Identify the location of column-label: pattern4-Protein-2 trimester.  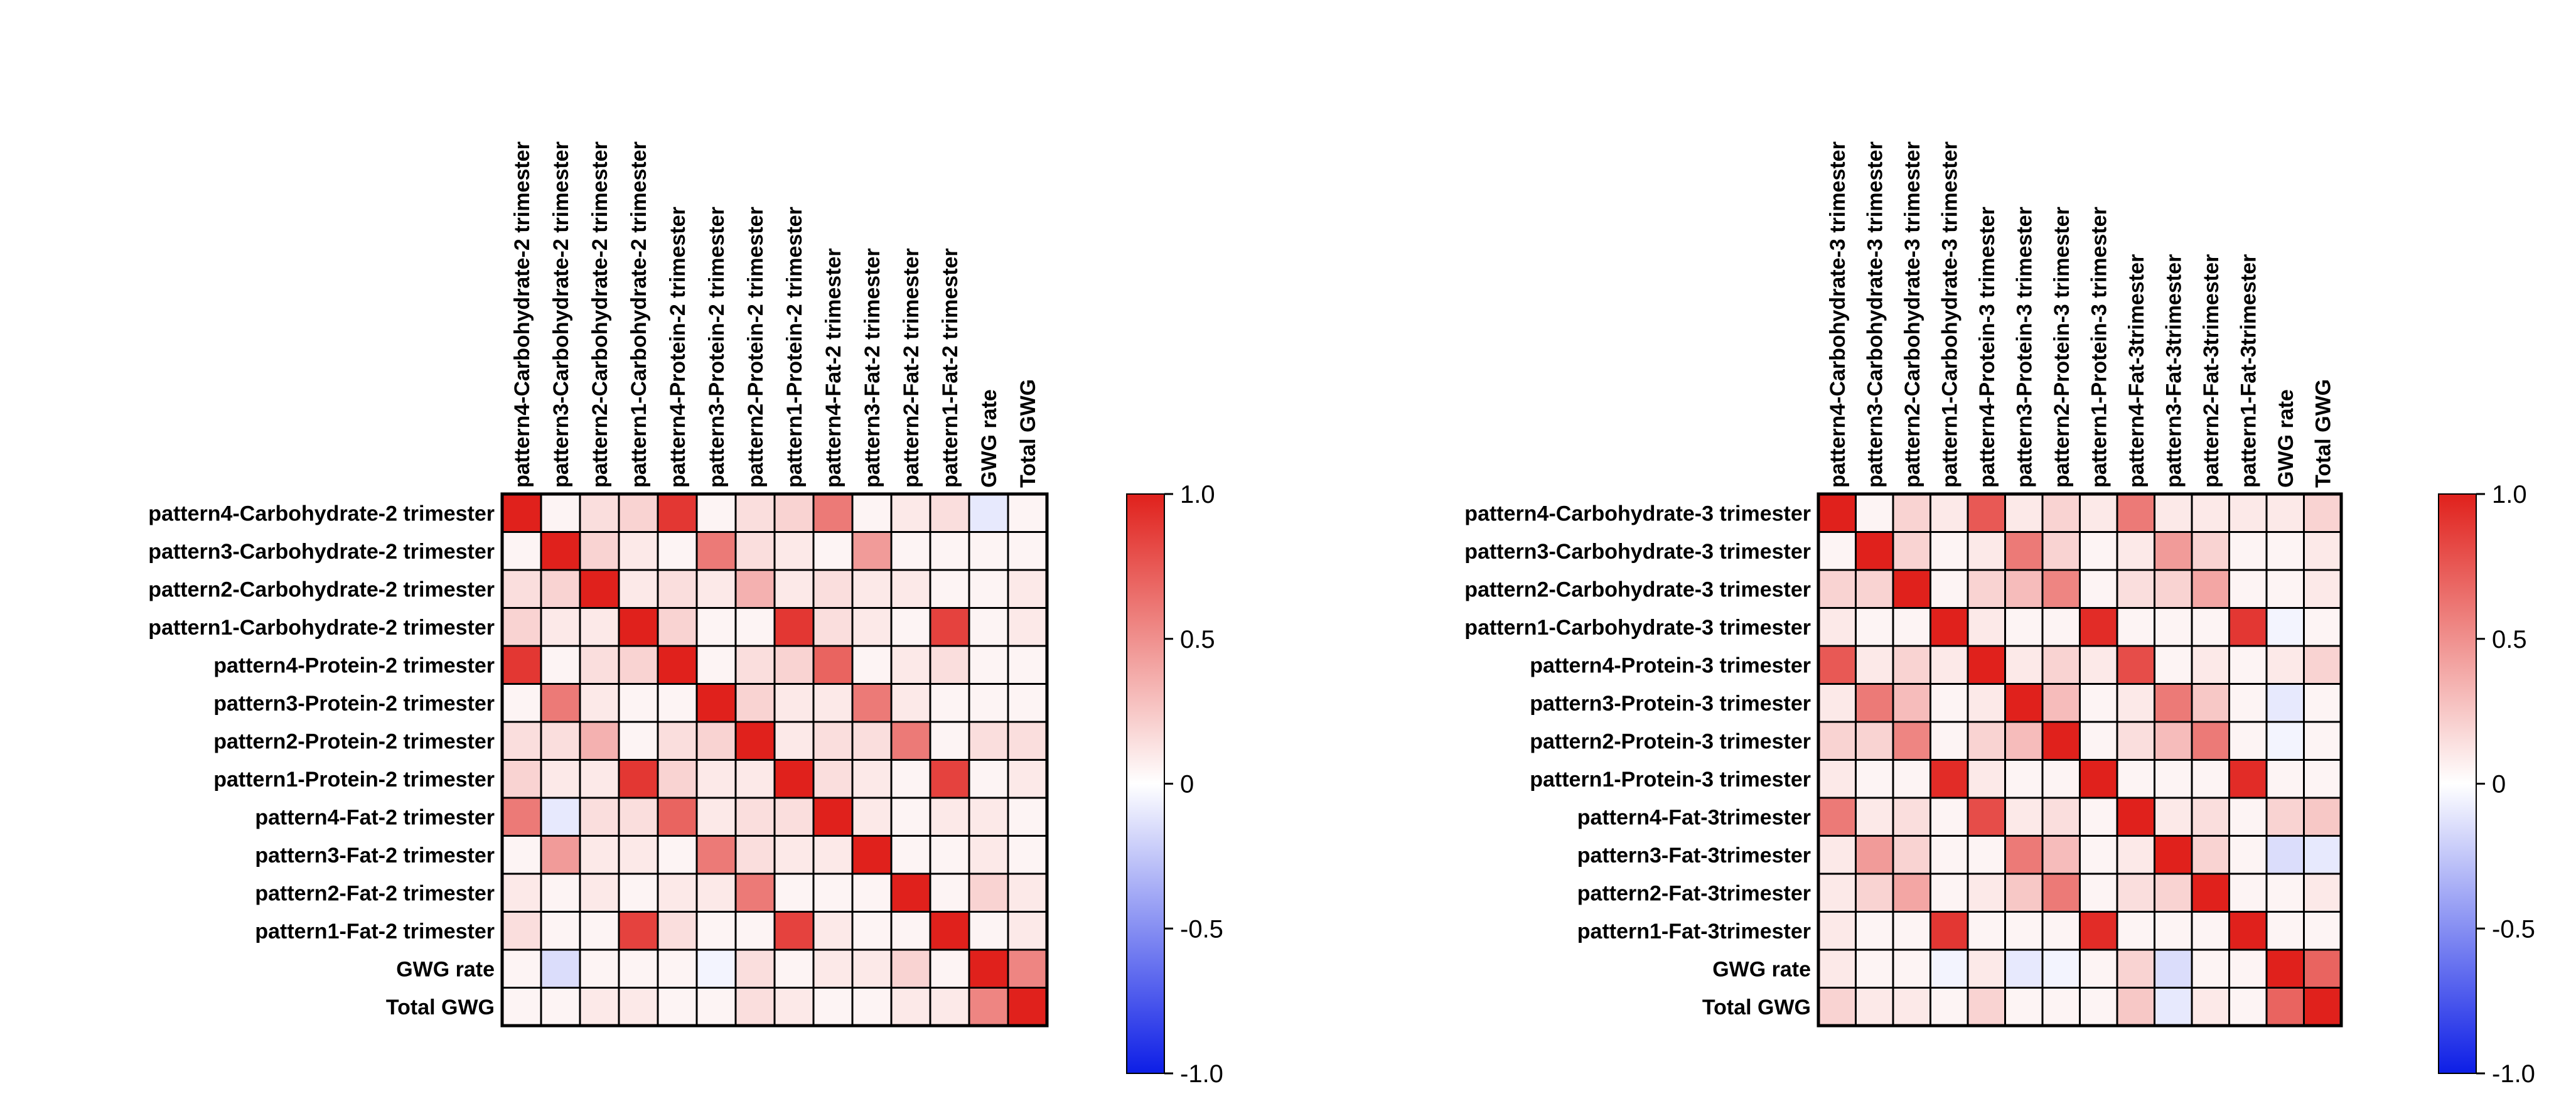
(678, 347).